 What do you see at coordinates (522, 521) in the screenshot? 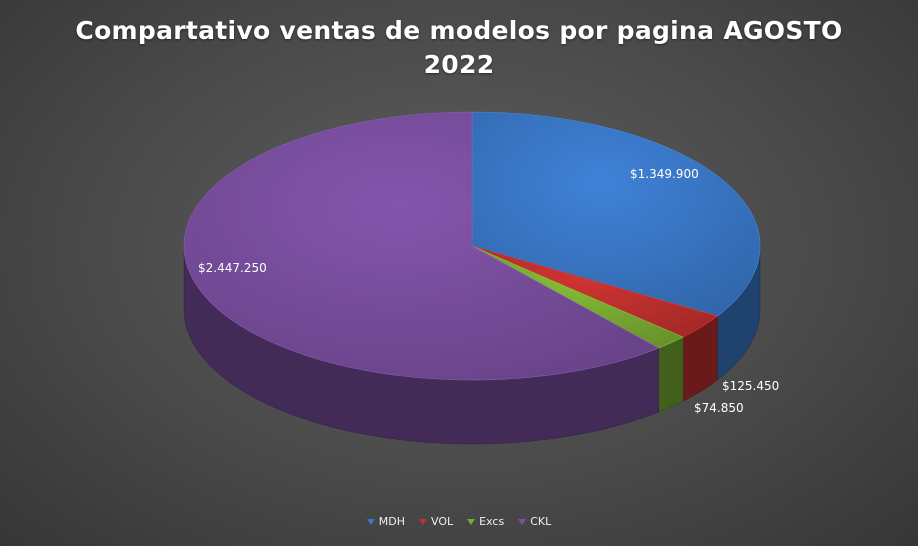
I see `legend-swatch-ckl` at bounding box center [522, 521].